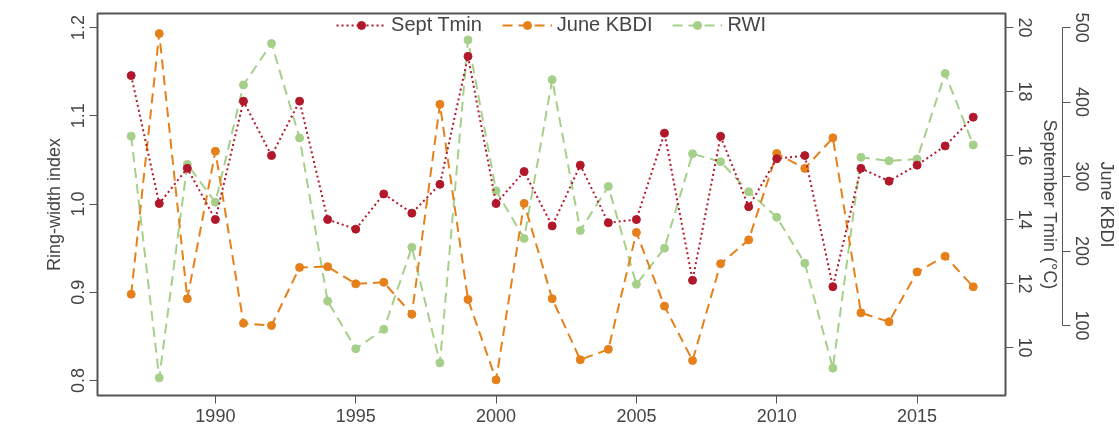 The width and height of the screenshot is (1119, 444). What do you see at coordinates (78, 380) in the screenshot?
I see `y-tick-label: 0.8` at bounding box center [78, 380].